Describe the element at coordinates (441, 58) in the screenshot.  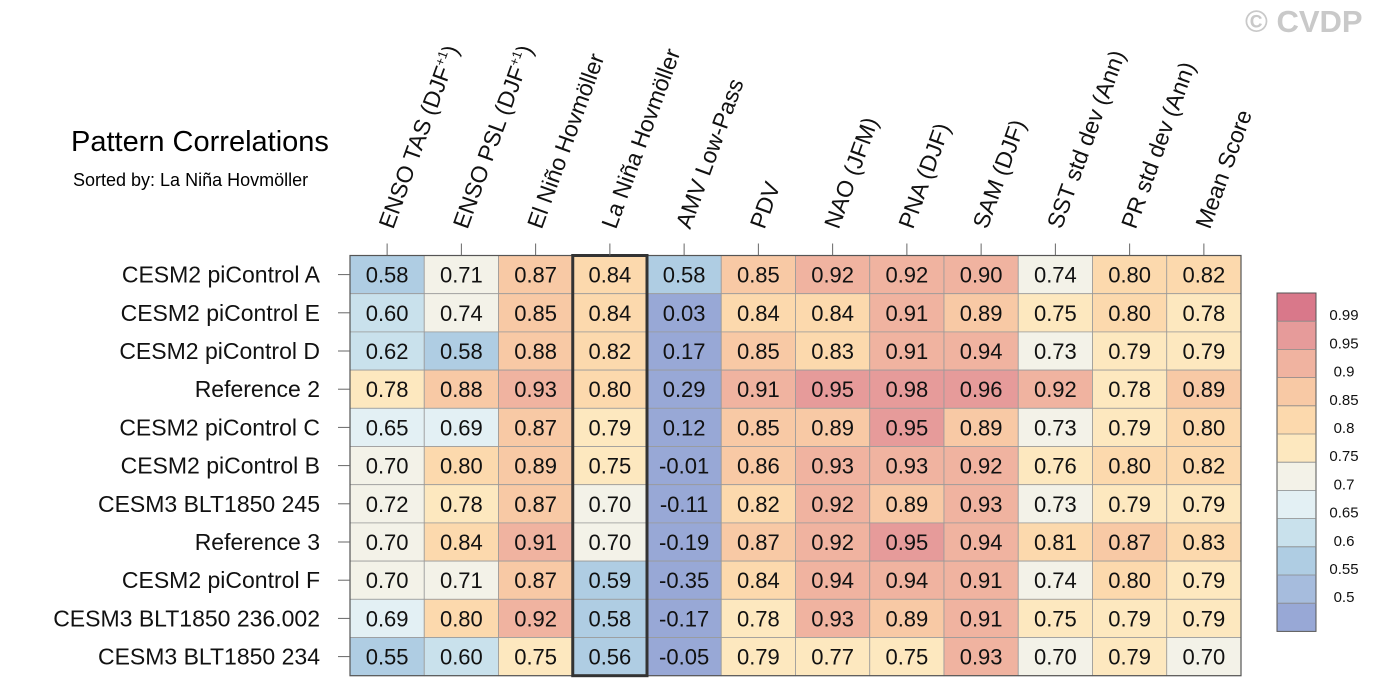
I see `column-label-superscript: +1` at that location.